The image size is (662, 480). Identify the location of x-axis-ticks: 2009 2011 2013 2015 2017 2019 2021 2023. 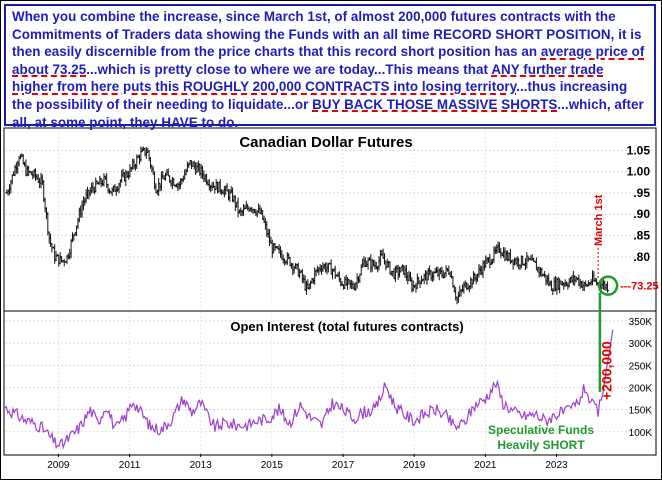
(307, 462).